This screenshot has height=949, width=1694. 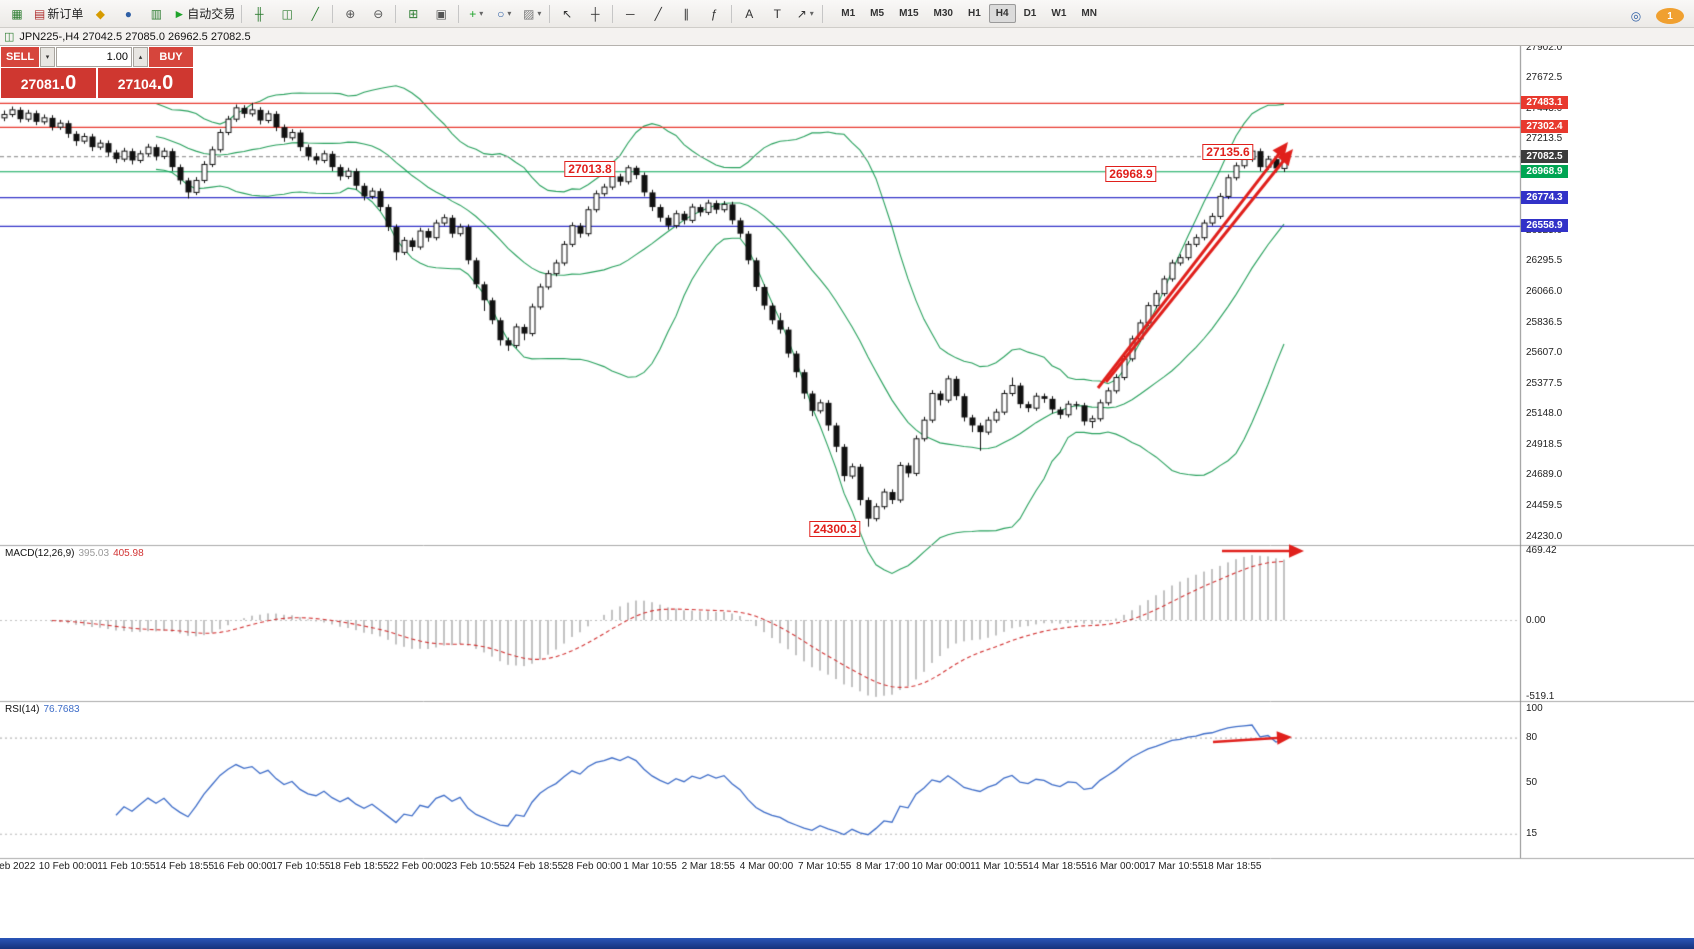 What do you see at coordinates (974, 13) in the screenshot?
I see `timeframe-h1: H1` at bounding box center [974, 13].